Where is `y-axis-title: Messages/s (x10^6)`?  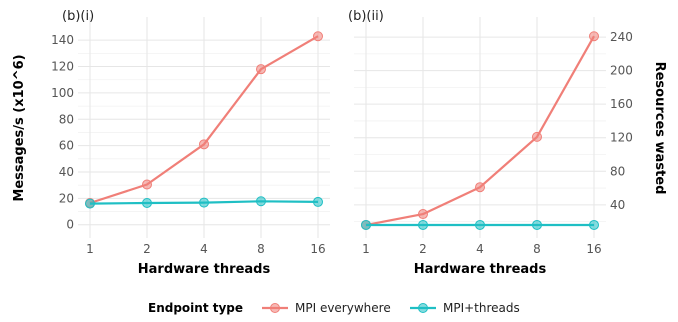 y-axis-title: Messages/s (x10^6) is located at coordinates (19, 127).